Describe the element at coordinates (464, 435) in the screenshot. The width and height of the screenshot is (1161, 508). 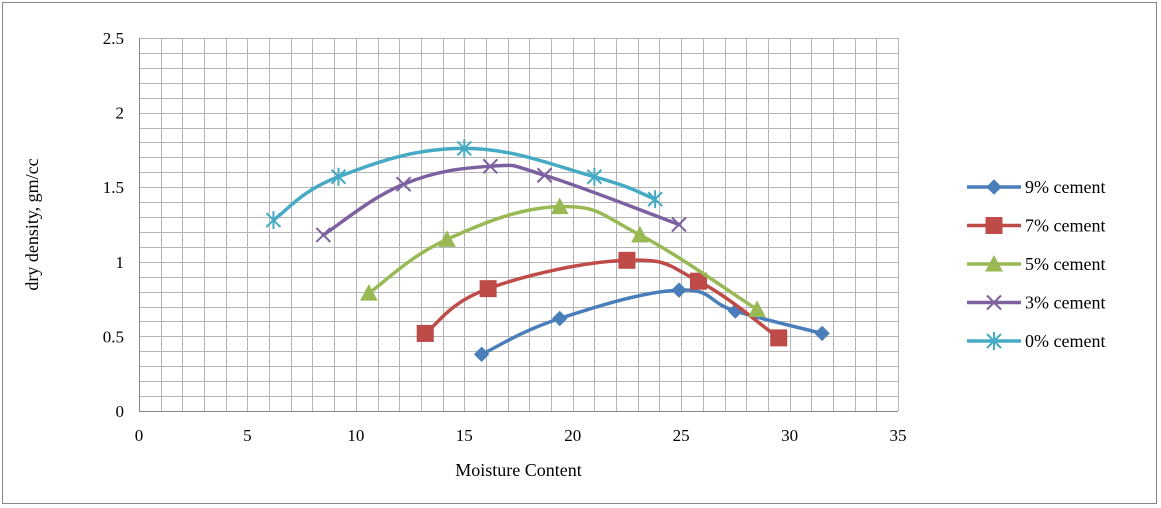
I see `x-tick-label: 15` at that location.